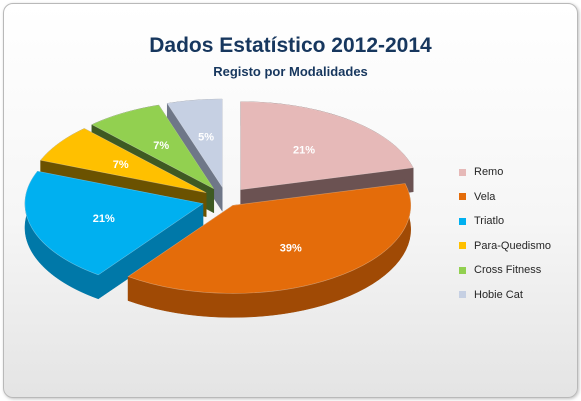 The height and width of the screenshot is (401, 581). I want to click on legend-label: Hobie Cat, so click(498, 294).